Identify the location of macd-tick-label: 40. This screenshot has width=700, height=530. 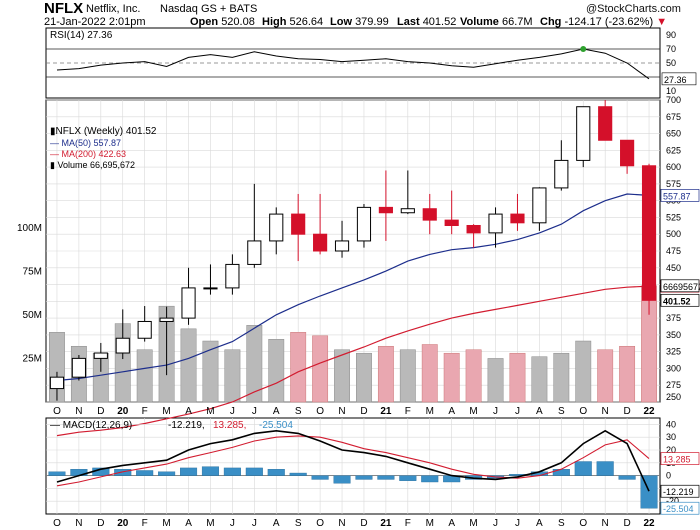
(671, 424).